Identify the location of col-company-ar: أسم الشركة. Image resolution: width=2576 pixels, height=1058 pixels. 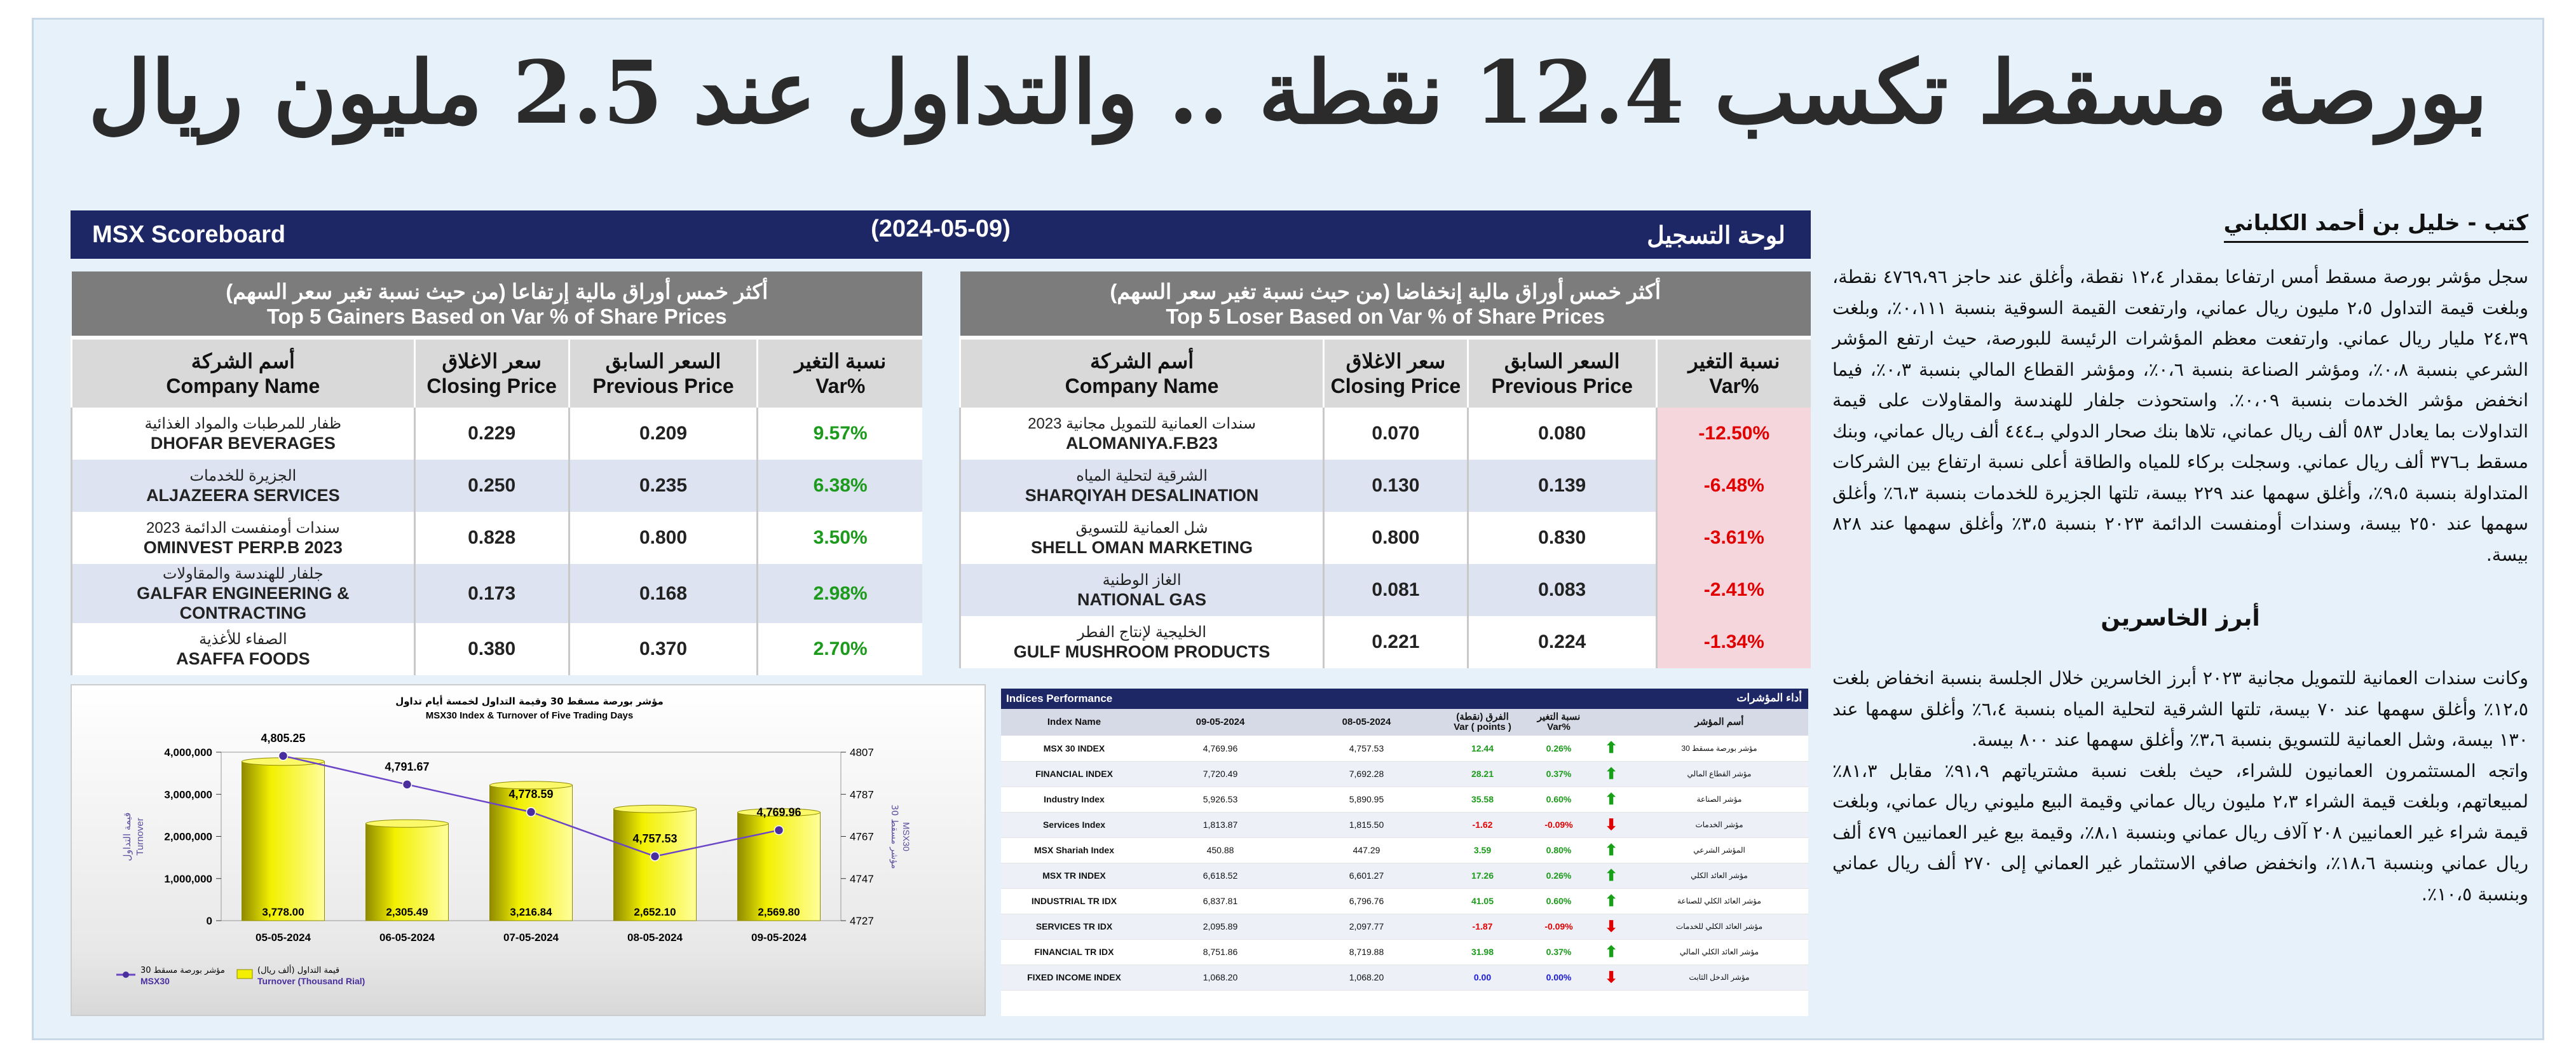
(243, 361).